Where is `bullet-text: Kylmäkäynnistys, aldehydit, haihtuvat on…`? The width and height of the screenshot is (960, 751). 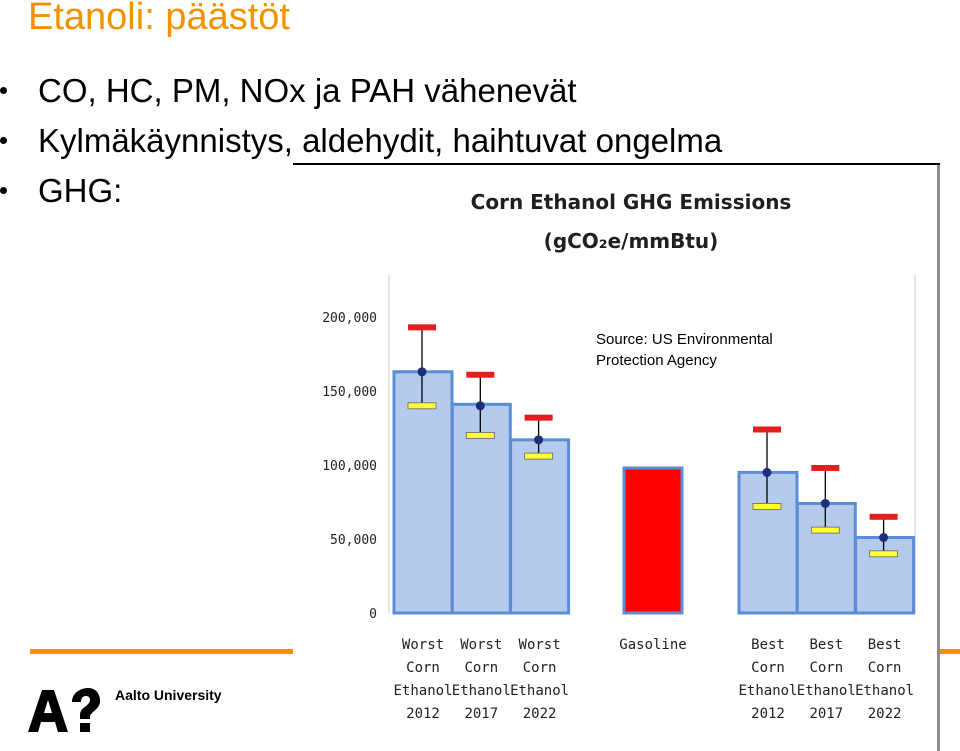
bullet-text: Kylmäkäynnistys, aldehydit, haihtuvat on… is located at coordinates (380, 140).